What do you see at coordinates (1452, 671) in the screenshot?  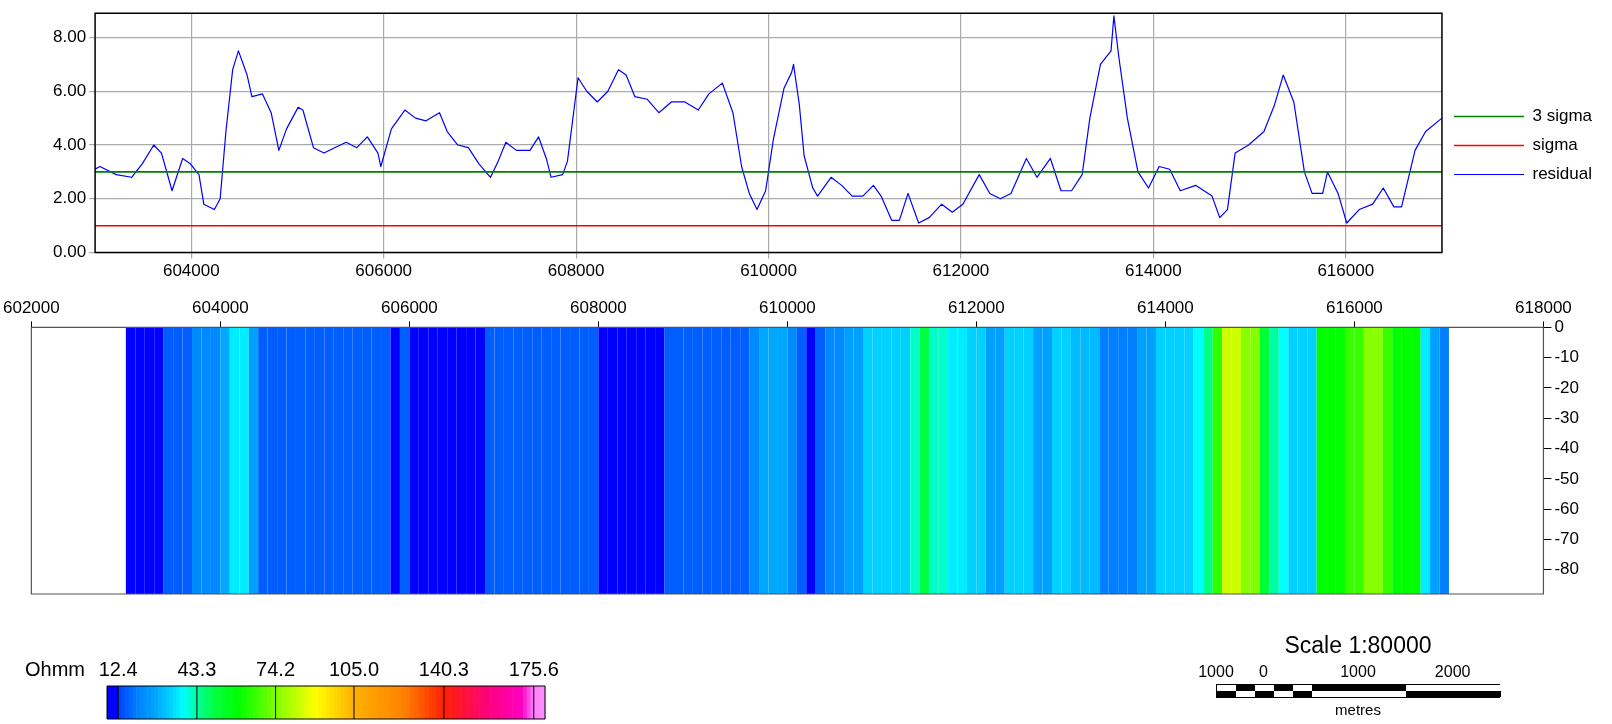 I see `text: 2000` at bounding box center [1452, 671].